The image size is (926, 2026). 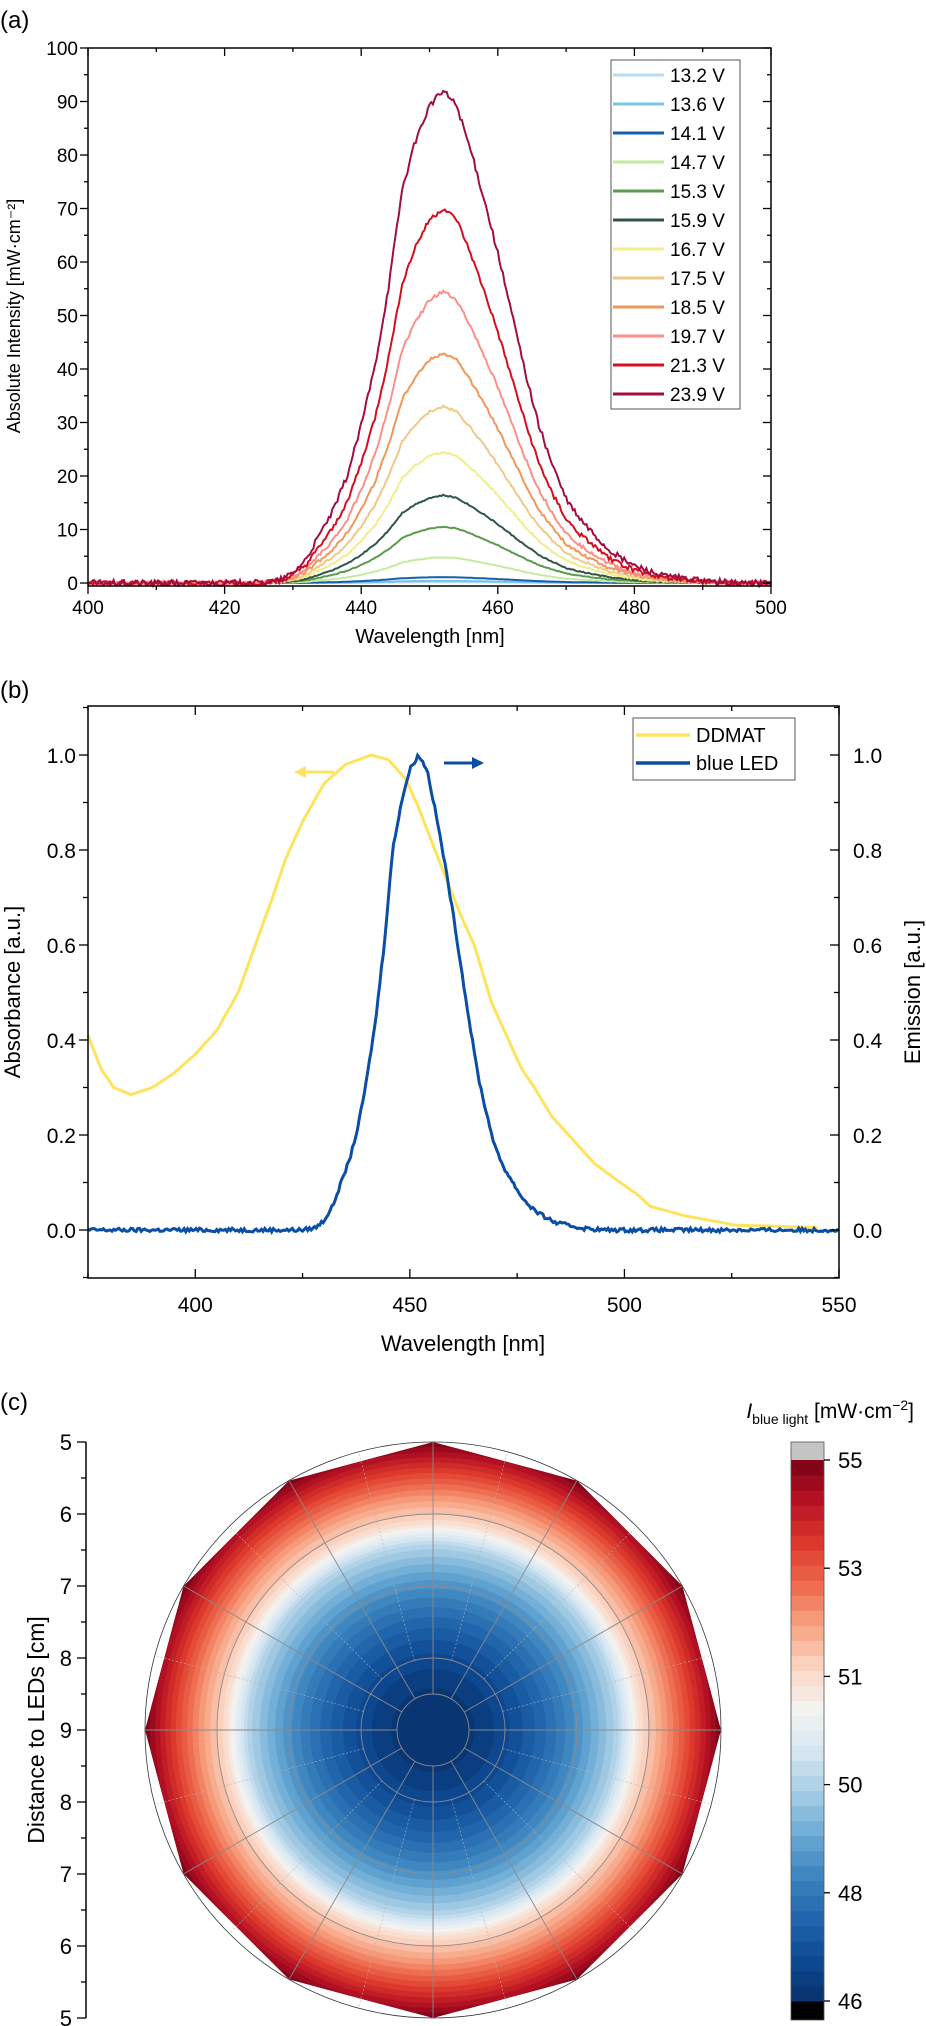 What do you see at coordinates (73, 1728) in the screenshot?
I see `panel-c-distance-axis: 5 6 7 8 9 8 7 6 5` at bounding box center [73, 1728].